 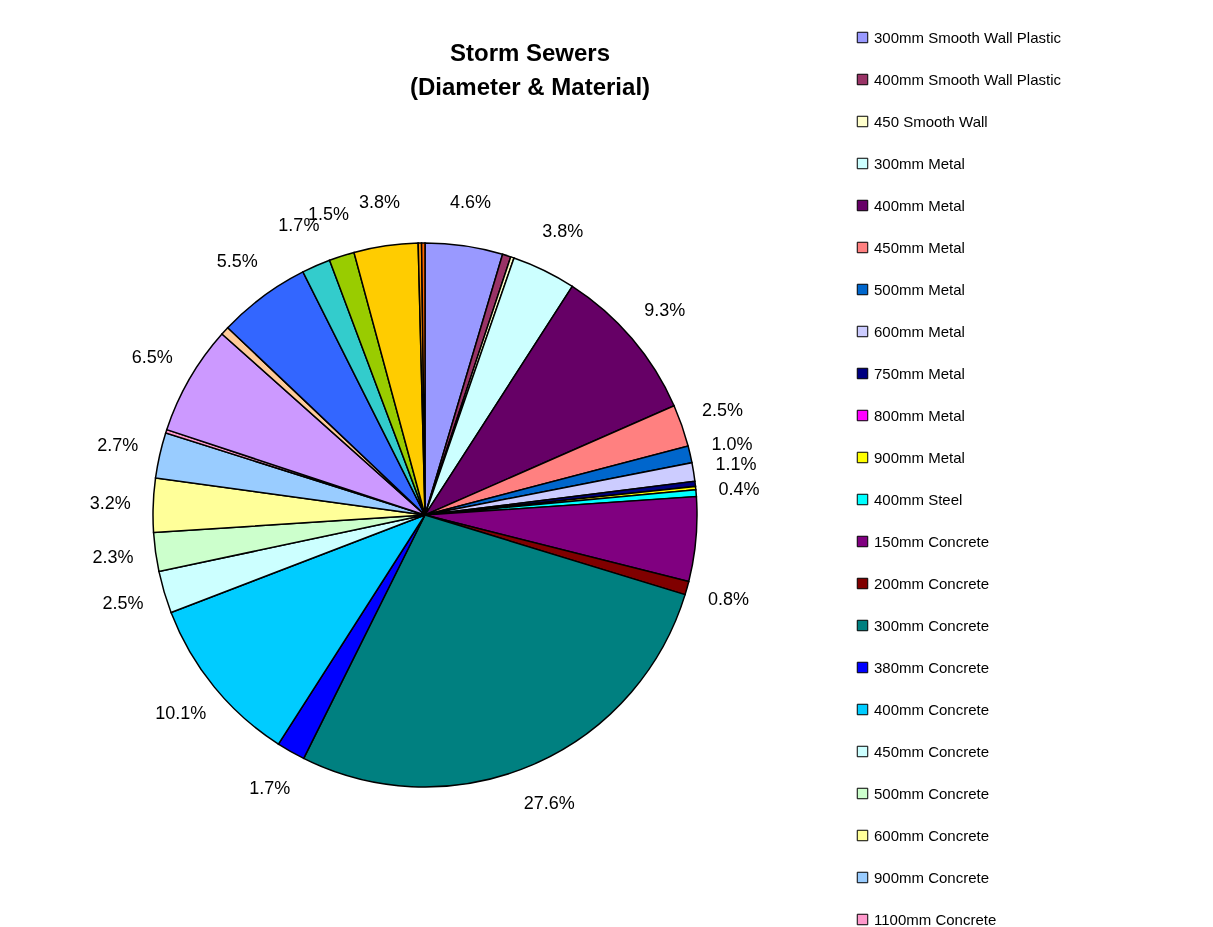 I want to click on legend-label: 600mm Metal, so click(x=919, y=331).